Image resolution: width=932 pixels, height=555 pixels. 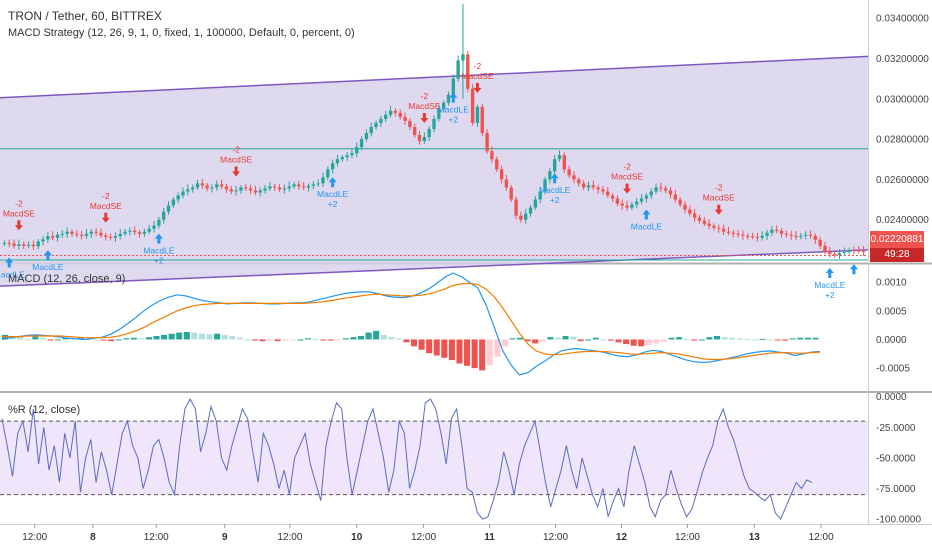 What do you see at coordinates (67, 279) in the screenshot?
I see `macd-legend: MACD (12, 26, close, 9)` at bounding box center [67, 279].